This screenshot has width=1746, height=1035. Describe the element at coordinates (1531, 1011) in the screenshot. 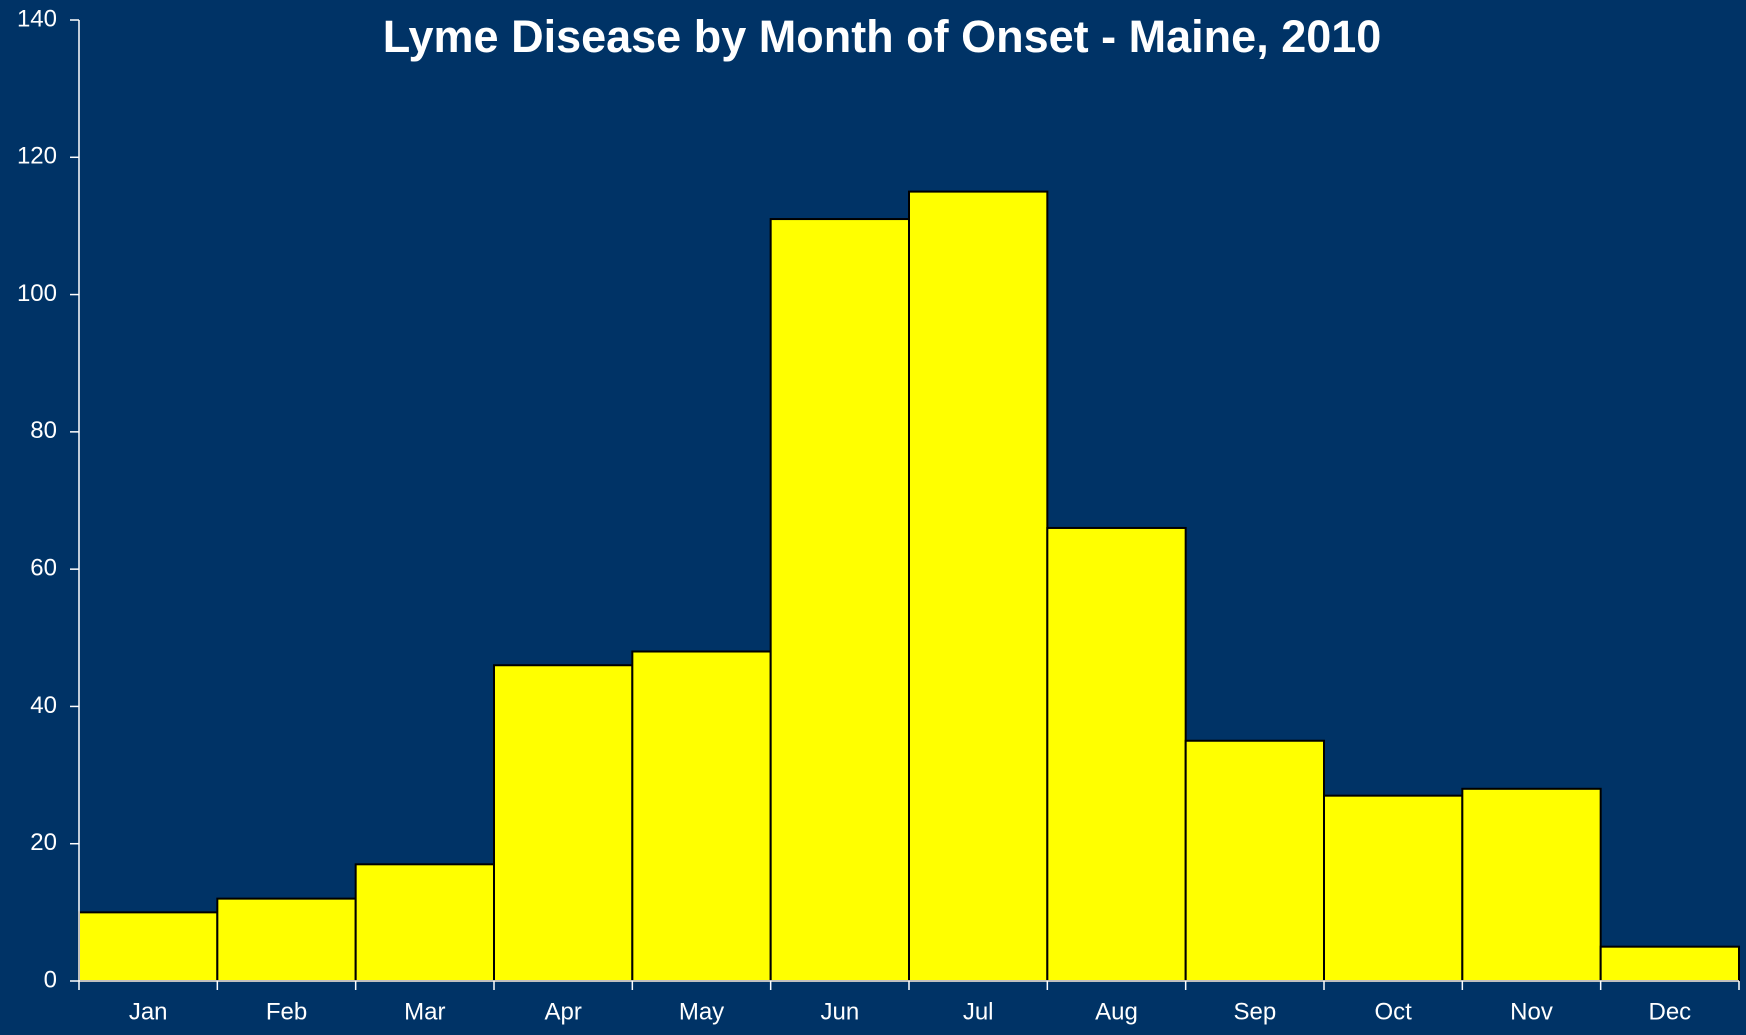

I see `x-tick-label: Nov` at that location.